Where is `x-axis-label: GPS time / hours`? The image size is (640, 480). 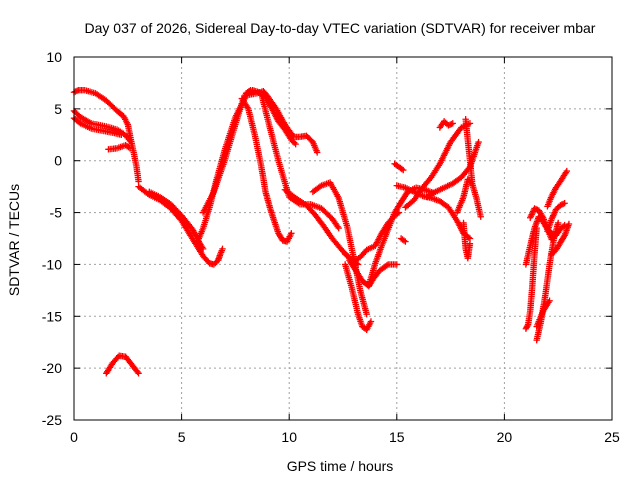
x-axis-label: GPS time / hours is located at coordinates (340, 466).